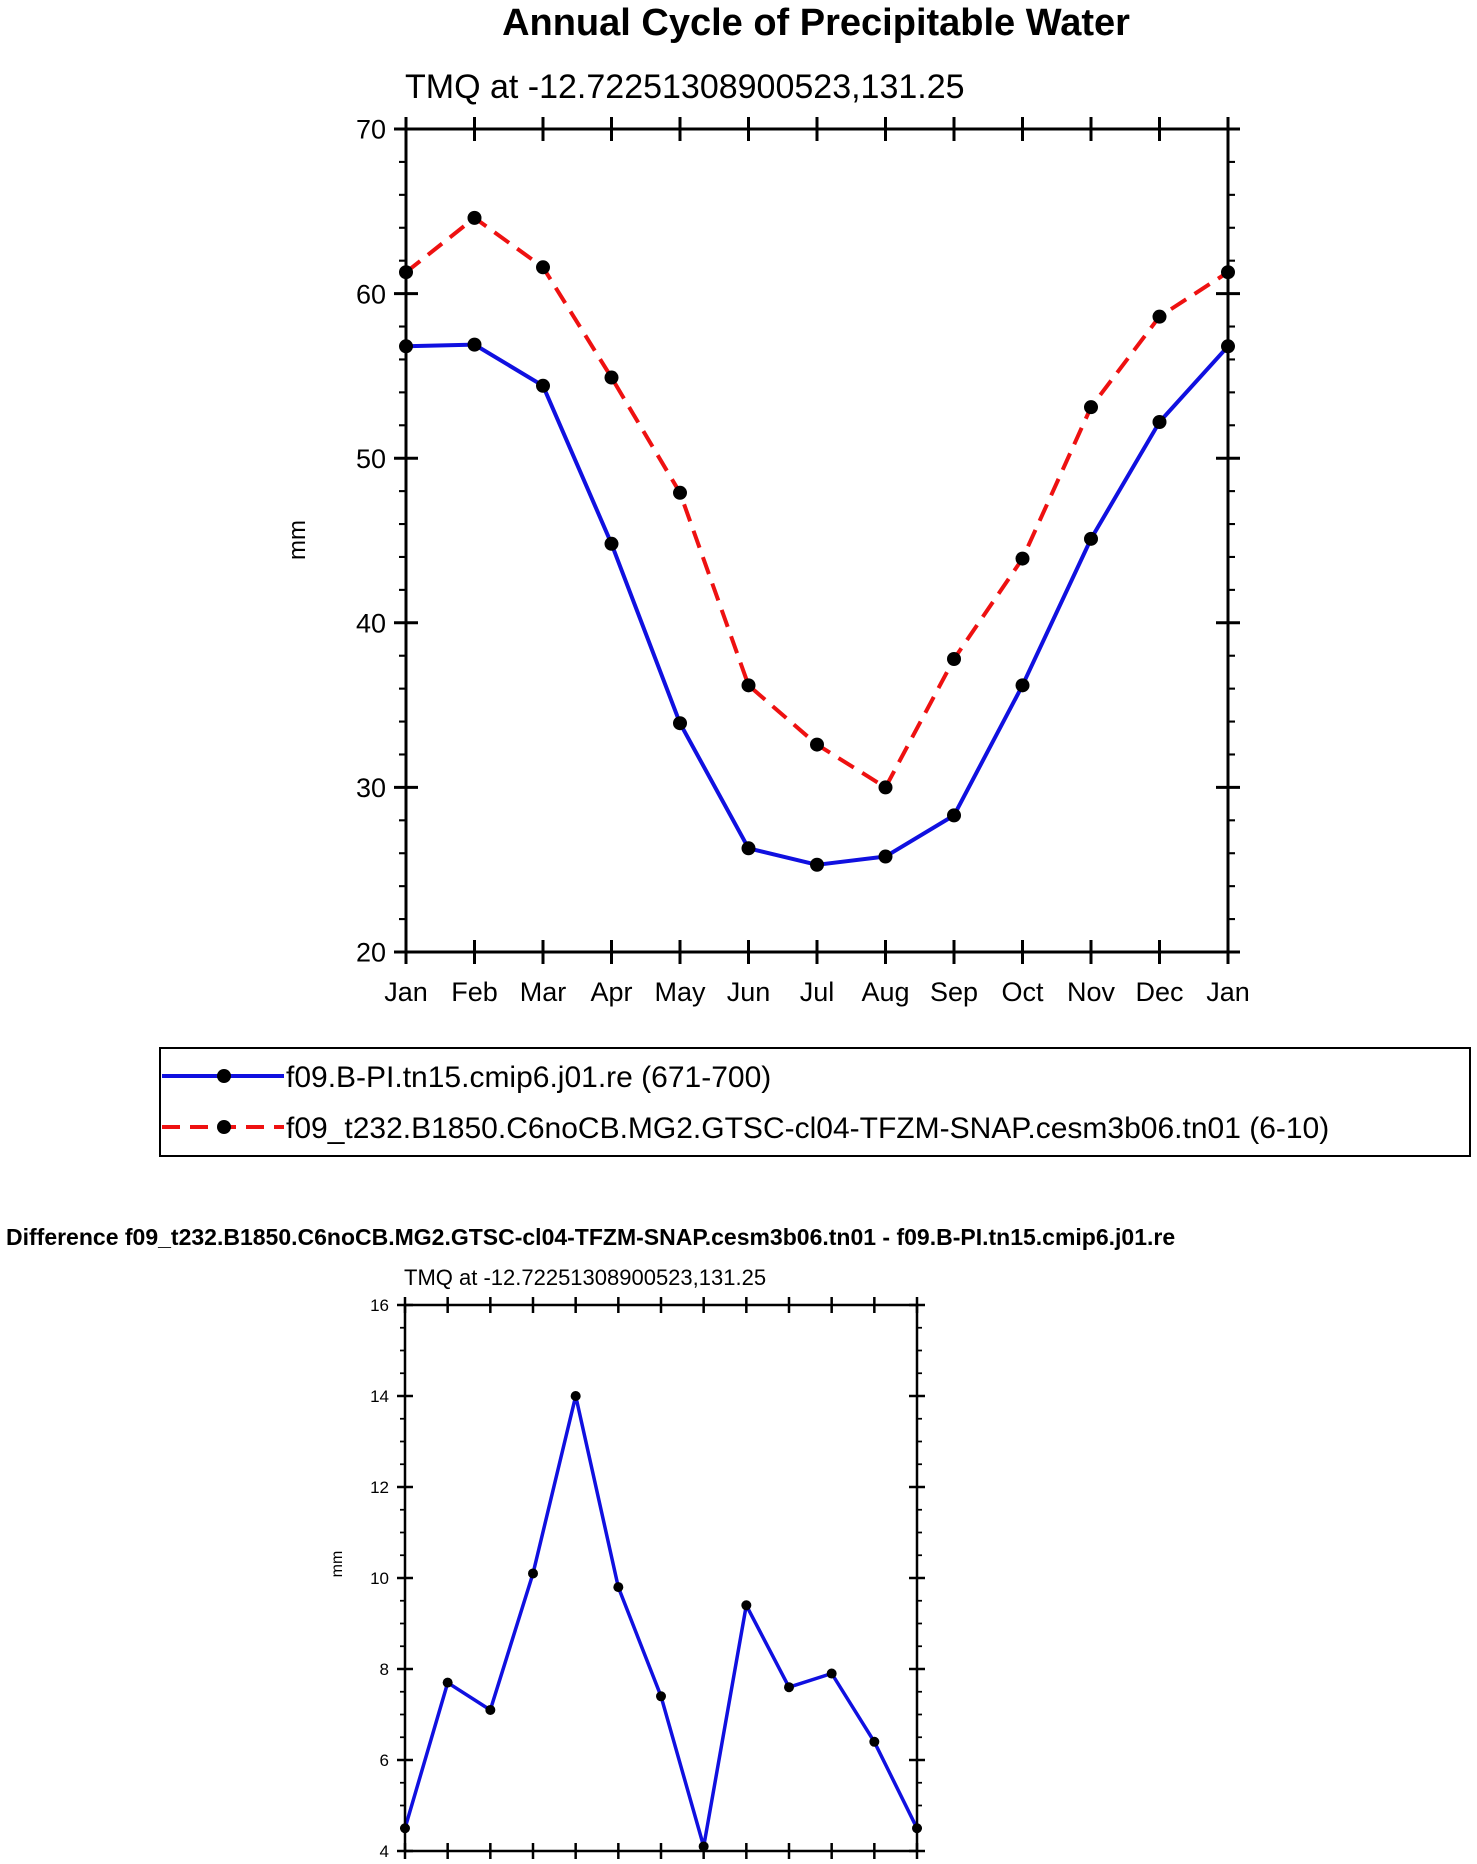 This screenshot has width=1477, height=1864. What do you see at coordinates (680, 992) in the screenshot?
I see `x-tick-label-may: May` at bounding box center [680, 992].